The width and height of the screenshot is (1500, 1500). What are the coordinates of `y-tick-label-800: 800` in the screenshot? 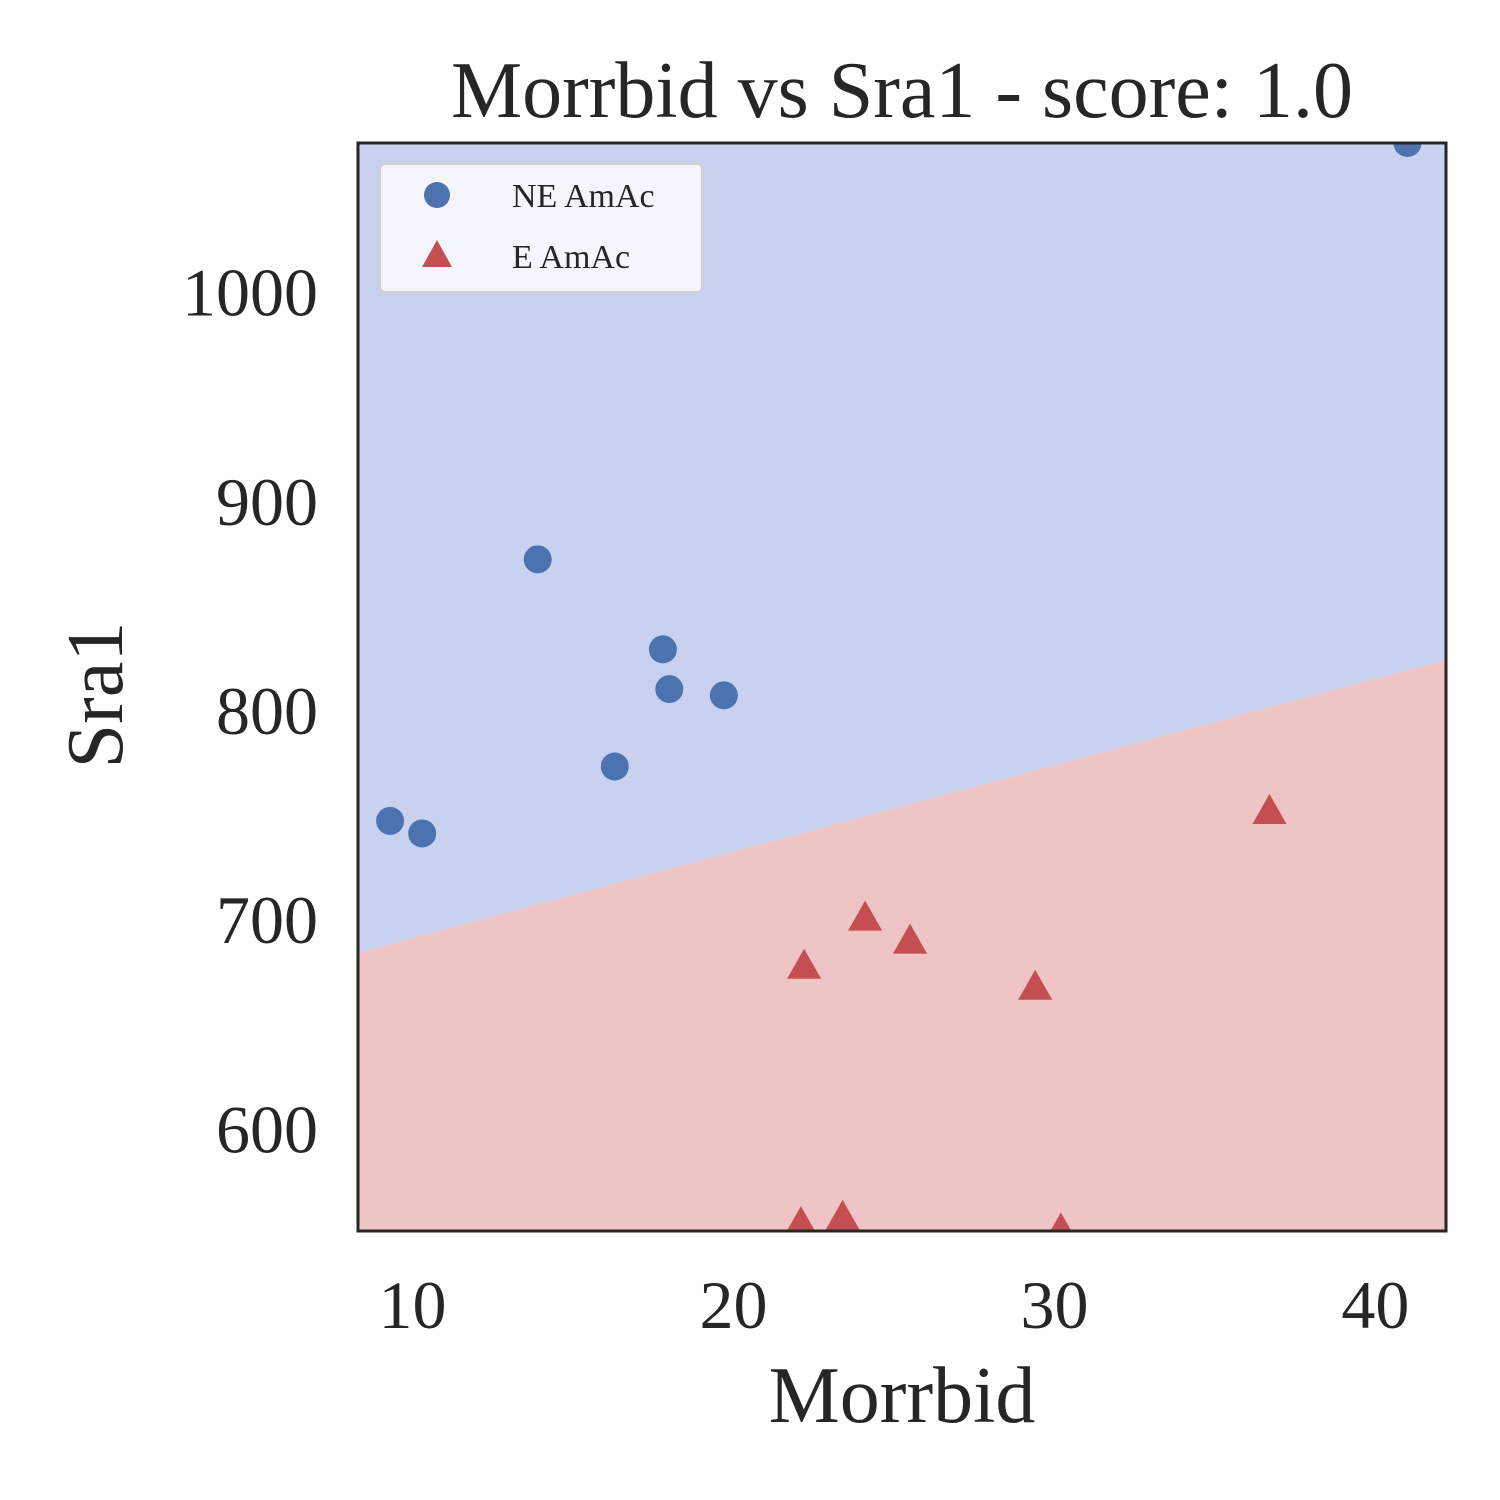 It's located at (267, 711).